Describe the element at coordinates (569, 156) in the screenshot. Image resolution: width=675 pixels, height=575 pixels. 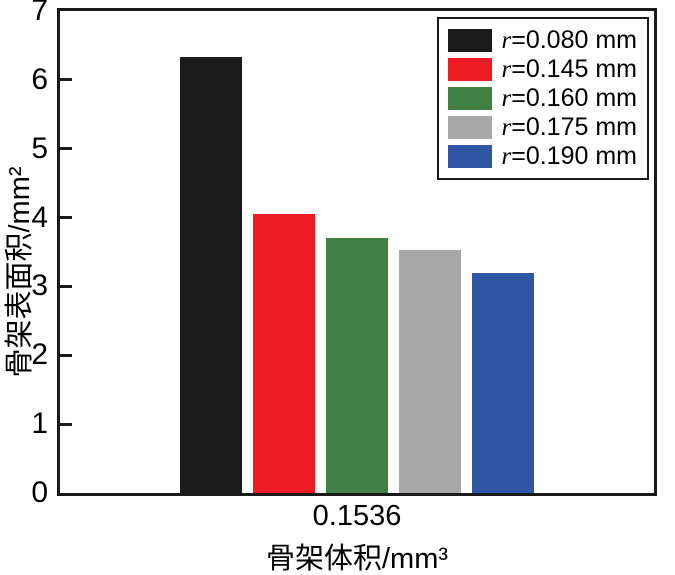
I see `legend-label: r=0.190 mm` at that location.